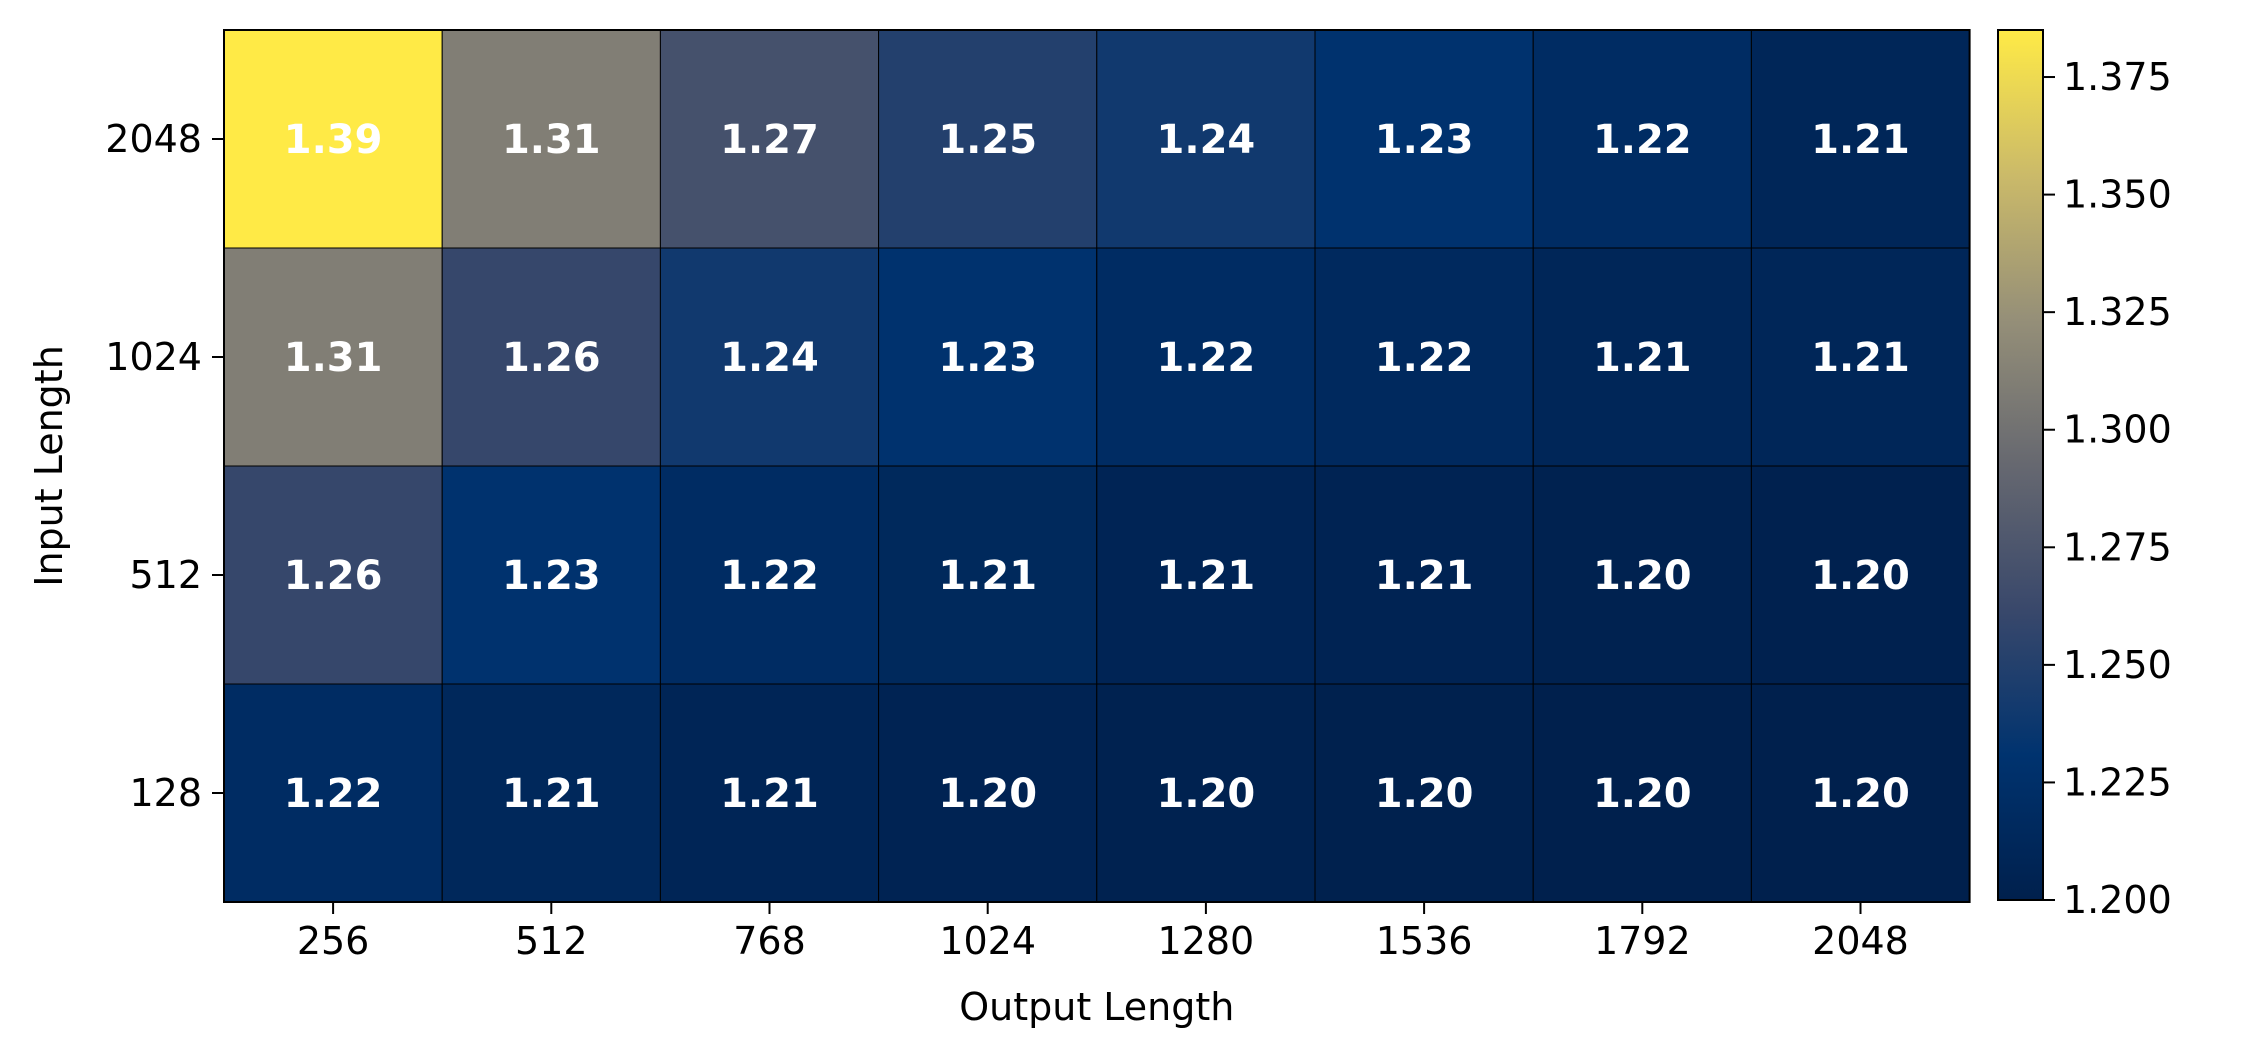 The image size is (2262, 1061). I want to click on x-tick-label: 1280, so click(1206, 941).